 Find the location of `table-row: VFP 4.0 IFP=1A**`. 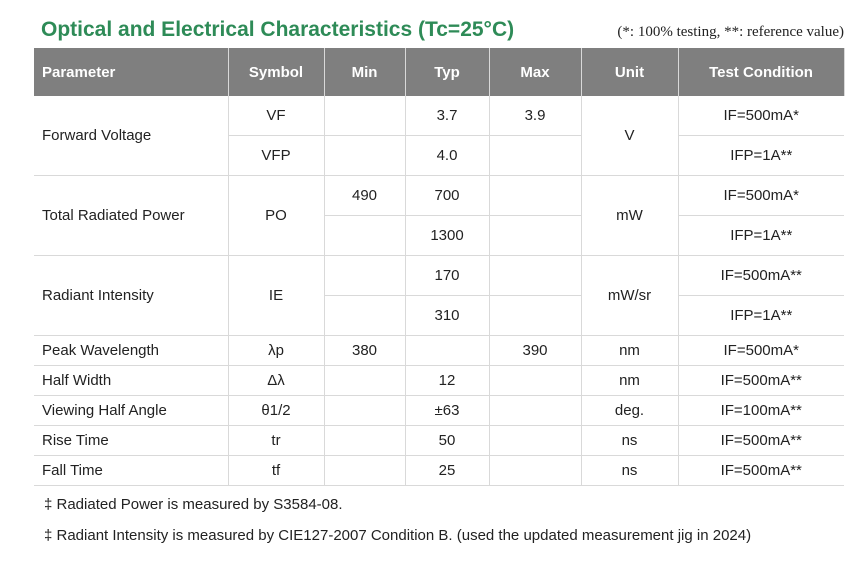

table-row: VFP 4.0 IFP=1A** is located at coordinates (439, 155).